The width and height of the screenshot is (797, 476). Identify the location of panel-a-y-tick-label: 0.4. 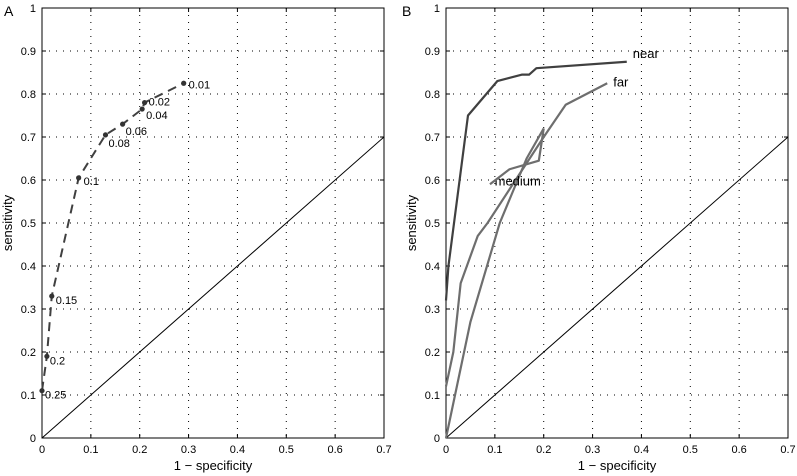
(28, 267).